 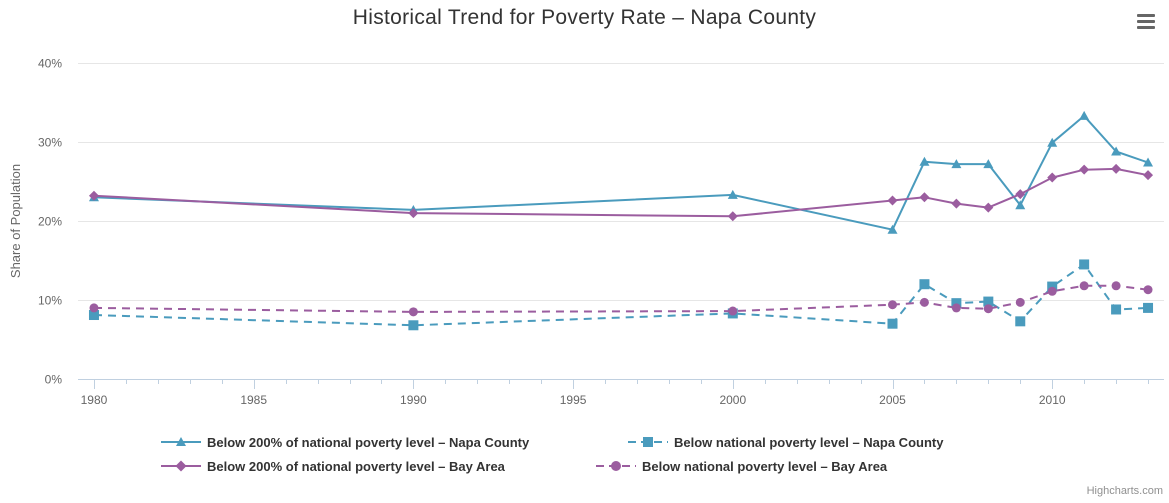 What do you see at coordinates (648, 442) in the screenshot?
I see `legend-symbol-square` at bounding box center [648, 442].